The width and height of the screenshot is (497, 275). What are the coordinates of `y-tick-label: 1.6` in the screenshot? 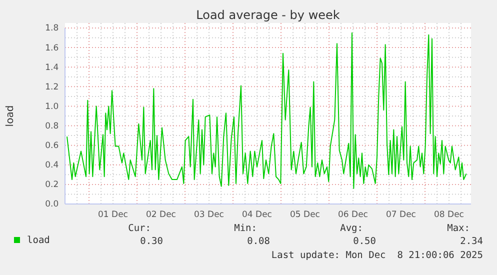 It's located at (52, 48).